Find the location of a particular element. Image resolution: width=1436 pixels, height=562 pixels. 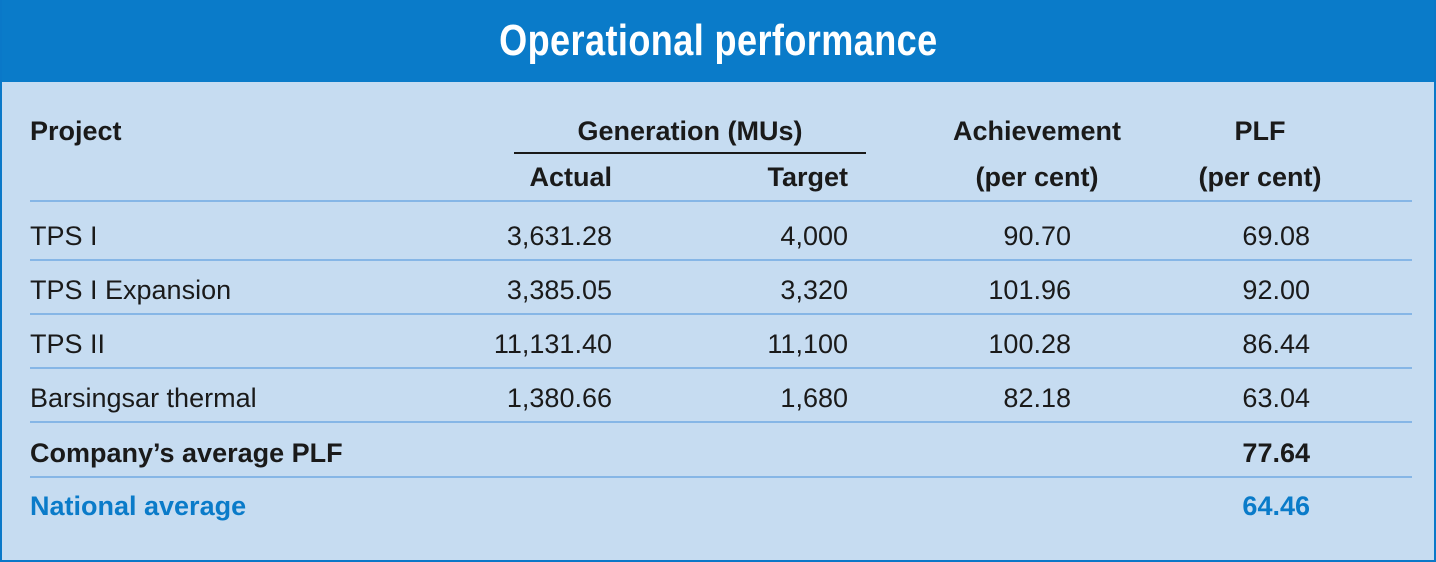

row-target: 11,100 is located at coordinates (807, 344).